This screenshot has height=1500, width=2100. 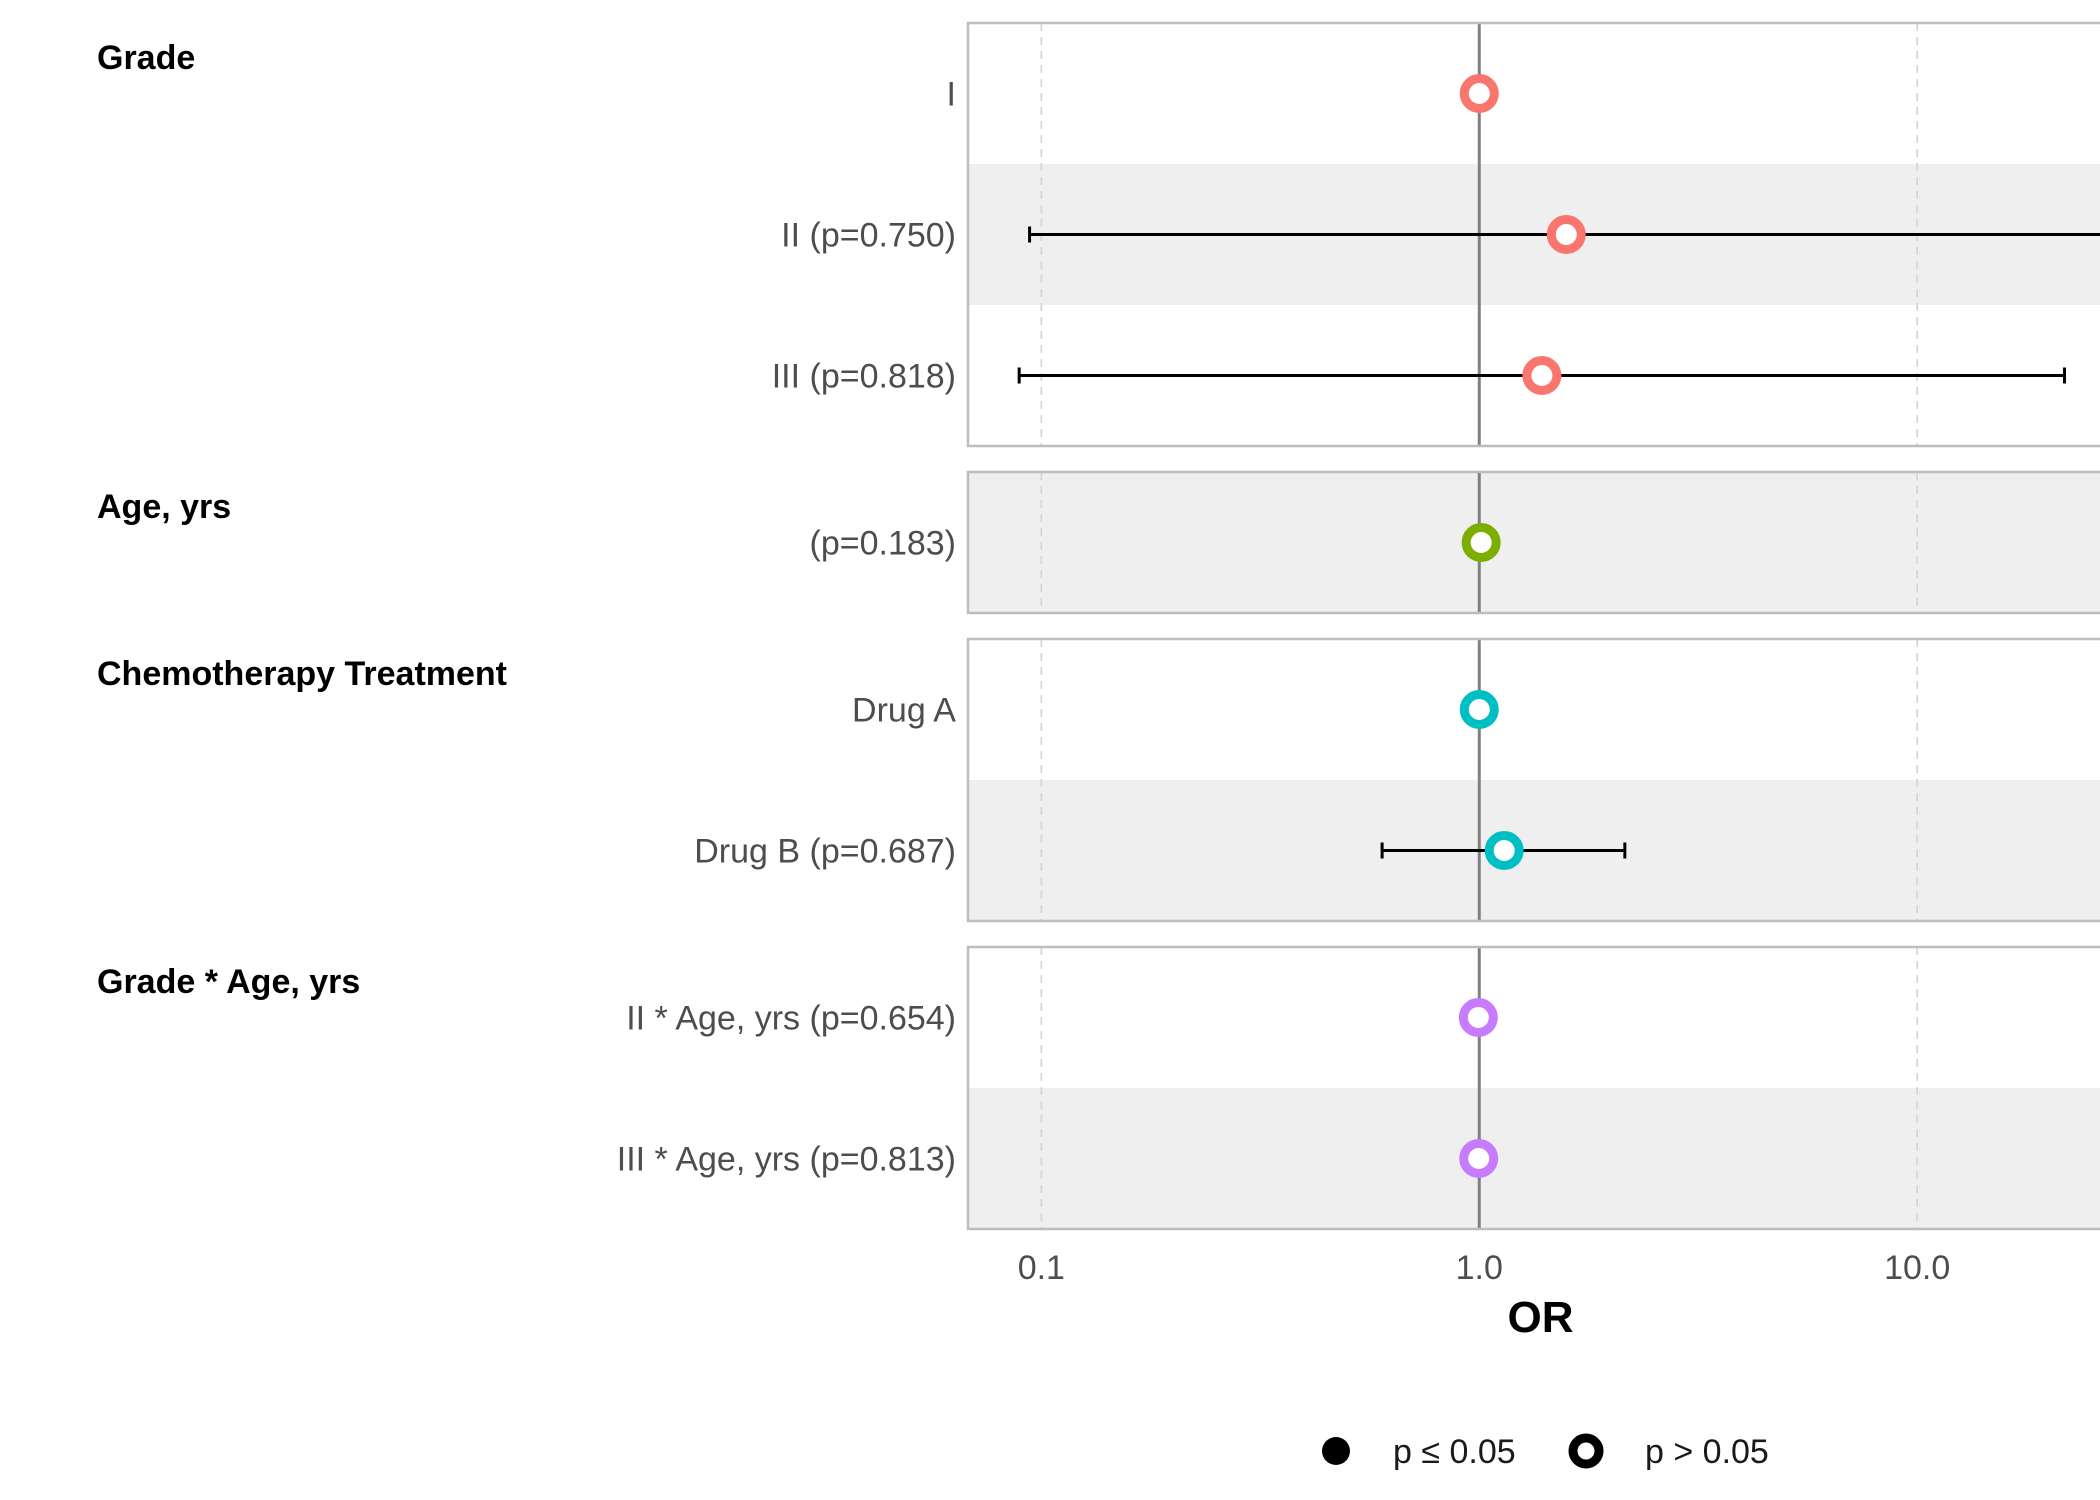 What do you see at coordinates (1454, 1452) in the screenshot?
I see `legend-label: p ≤ 0.05` at bounding box center [1454, 1452].